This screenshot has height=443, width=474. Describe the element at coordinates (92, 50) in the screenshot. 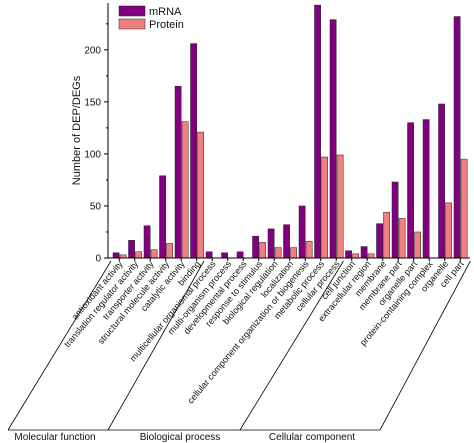

I see `y-tick-label: 200` at that location.